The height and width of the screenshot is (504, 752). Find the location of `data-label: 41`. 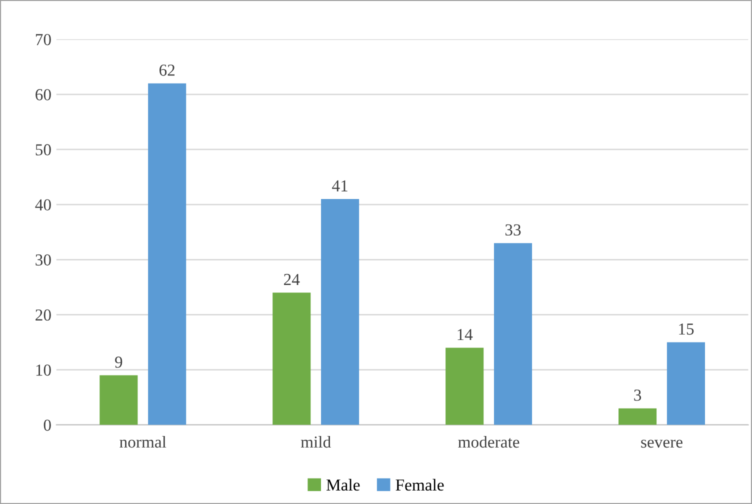

data-label: 41 is located at coordinates (340, 186).